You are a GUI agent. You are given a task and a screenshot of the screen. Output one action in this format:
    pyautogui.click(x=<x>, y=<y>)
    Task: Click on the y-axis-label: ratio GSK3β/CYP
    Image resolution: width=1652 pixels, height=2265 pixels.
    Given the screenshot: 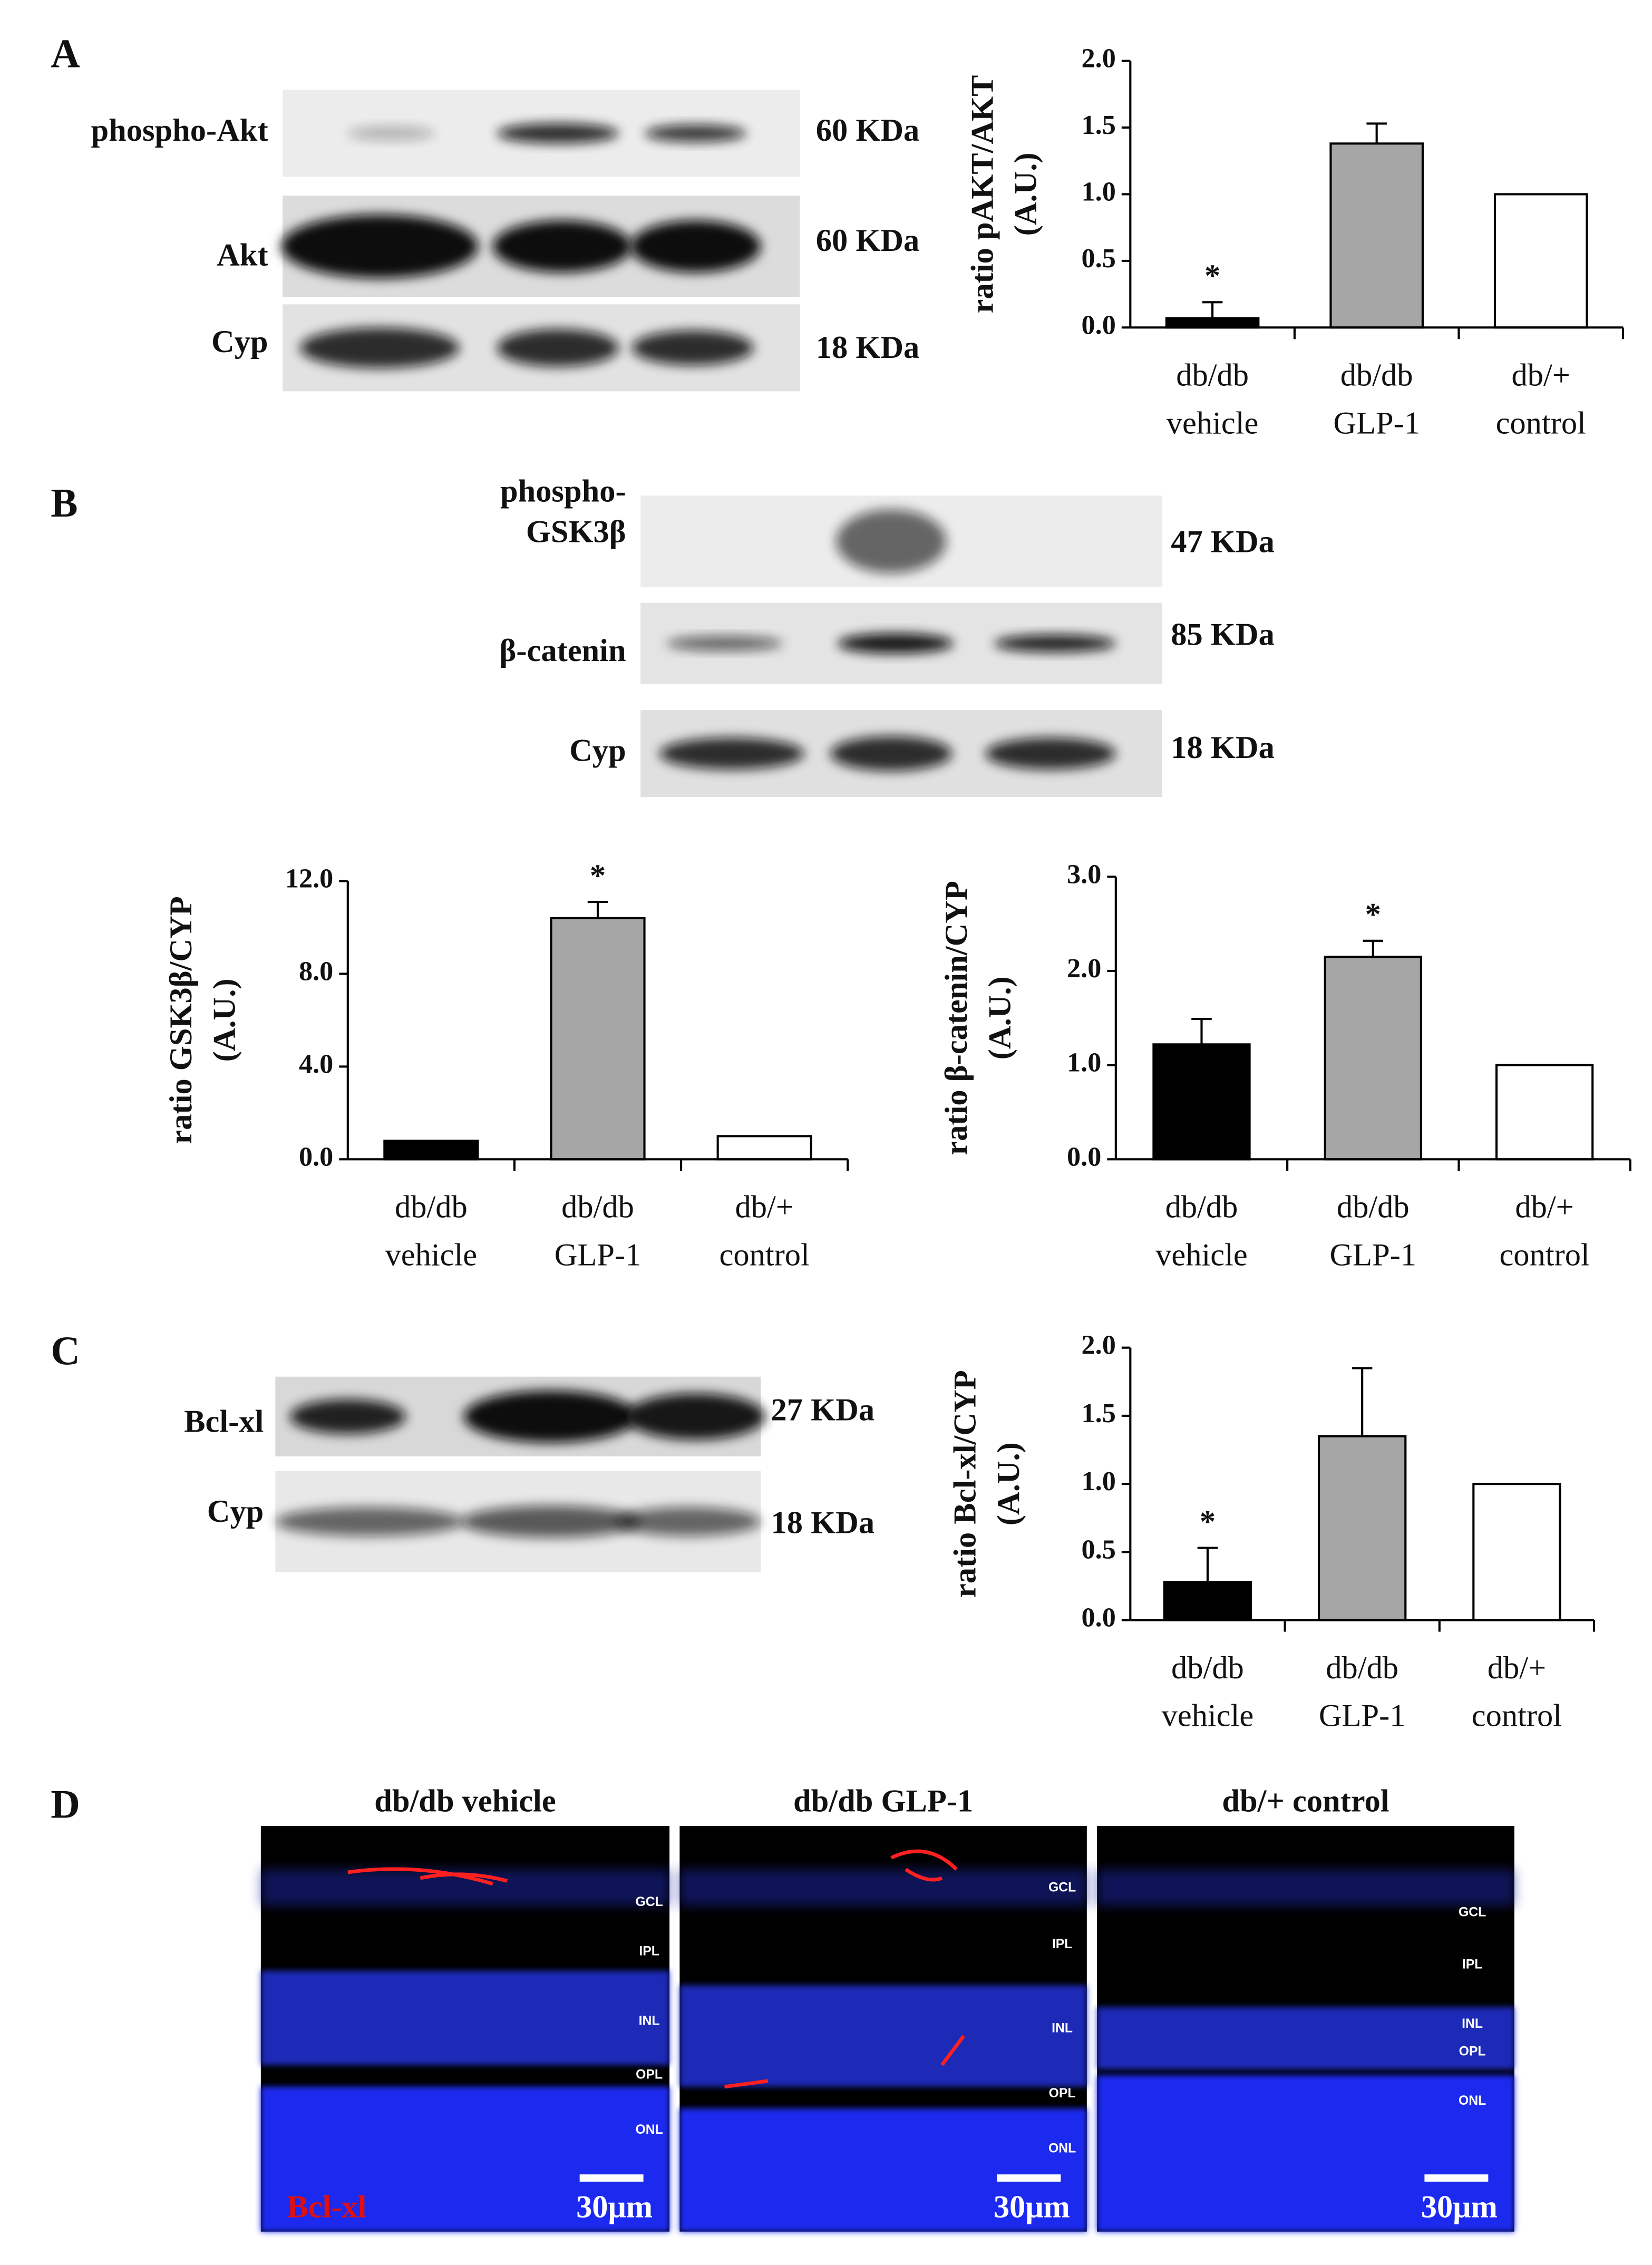 What is the action you would take?
    pyautogui.click(x=181, y=1020)
    